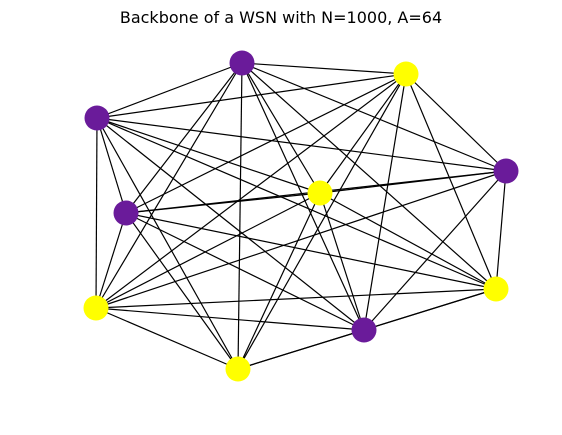  What do you see at coordinates (242, 63) in the screenshot?
I see `node-n1` at bounding box center [242, 63].